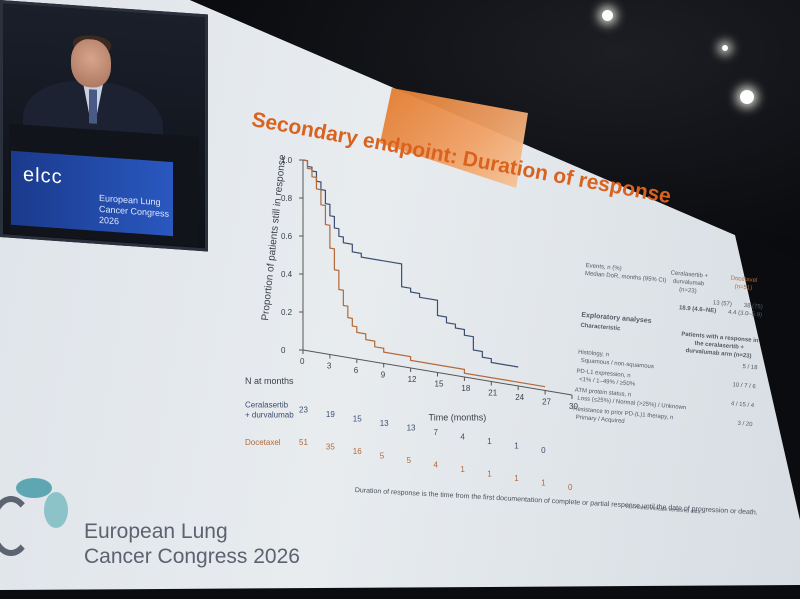 Image resolution: width=800 pixels, height=599 pixels. I want to click on x-tick-label: 3, so click(329, 366).